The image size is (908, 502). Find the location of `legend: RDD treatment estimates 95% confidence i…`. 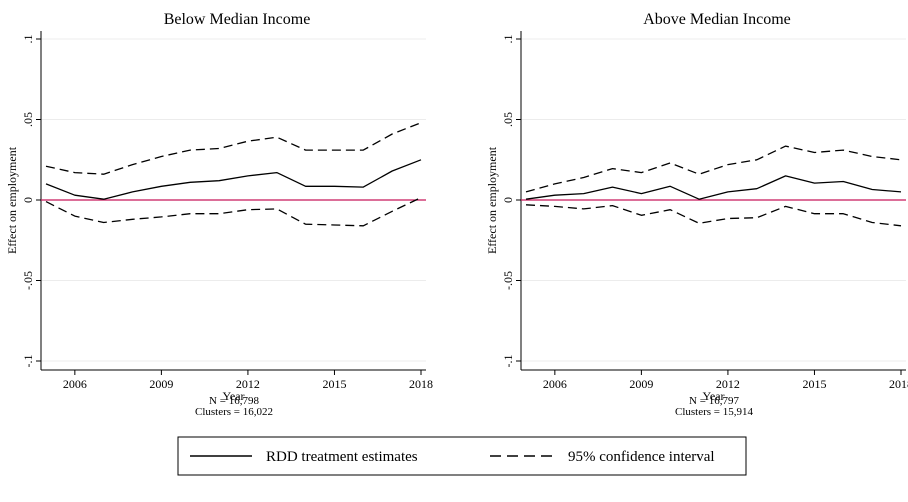

legend: RDD treatment estimates 95% confidence i… is located at coordinates (462, 456).